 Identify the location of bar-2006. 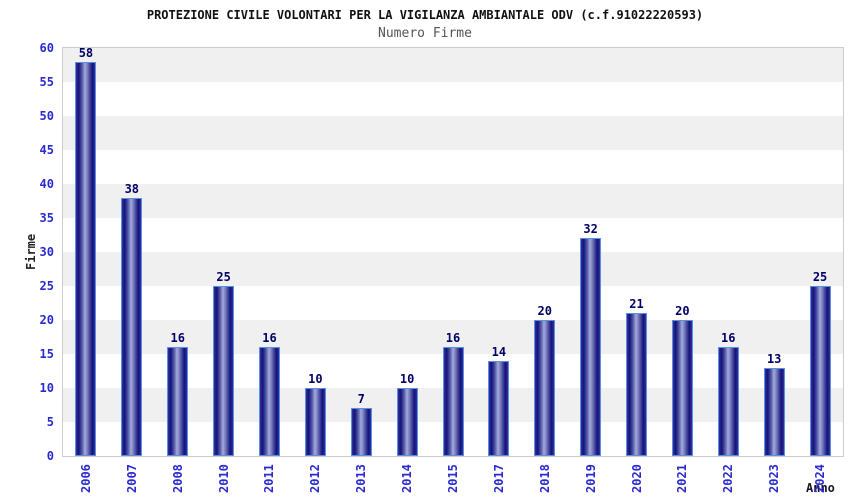
(86, 258).